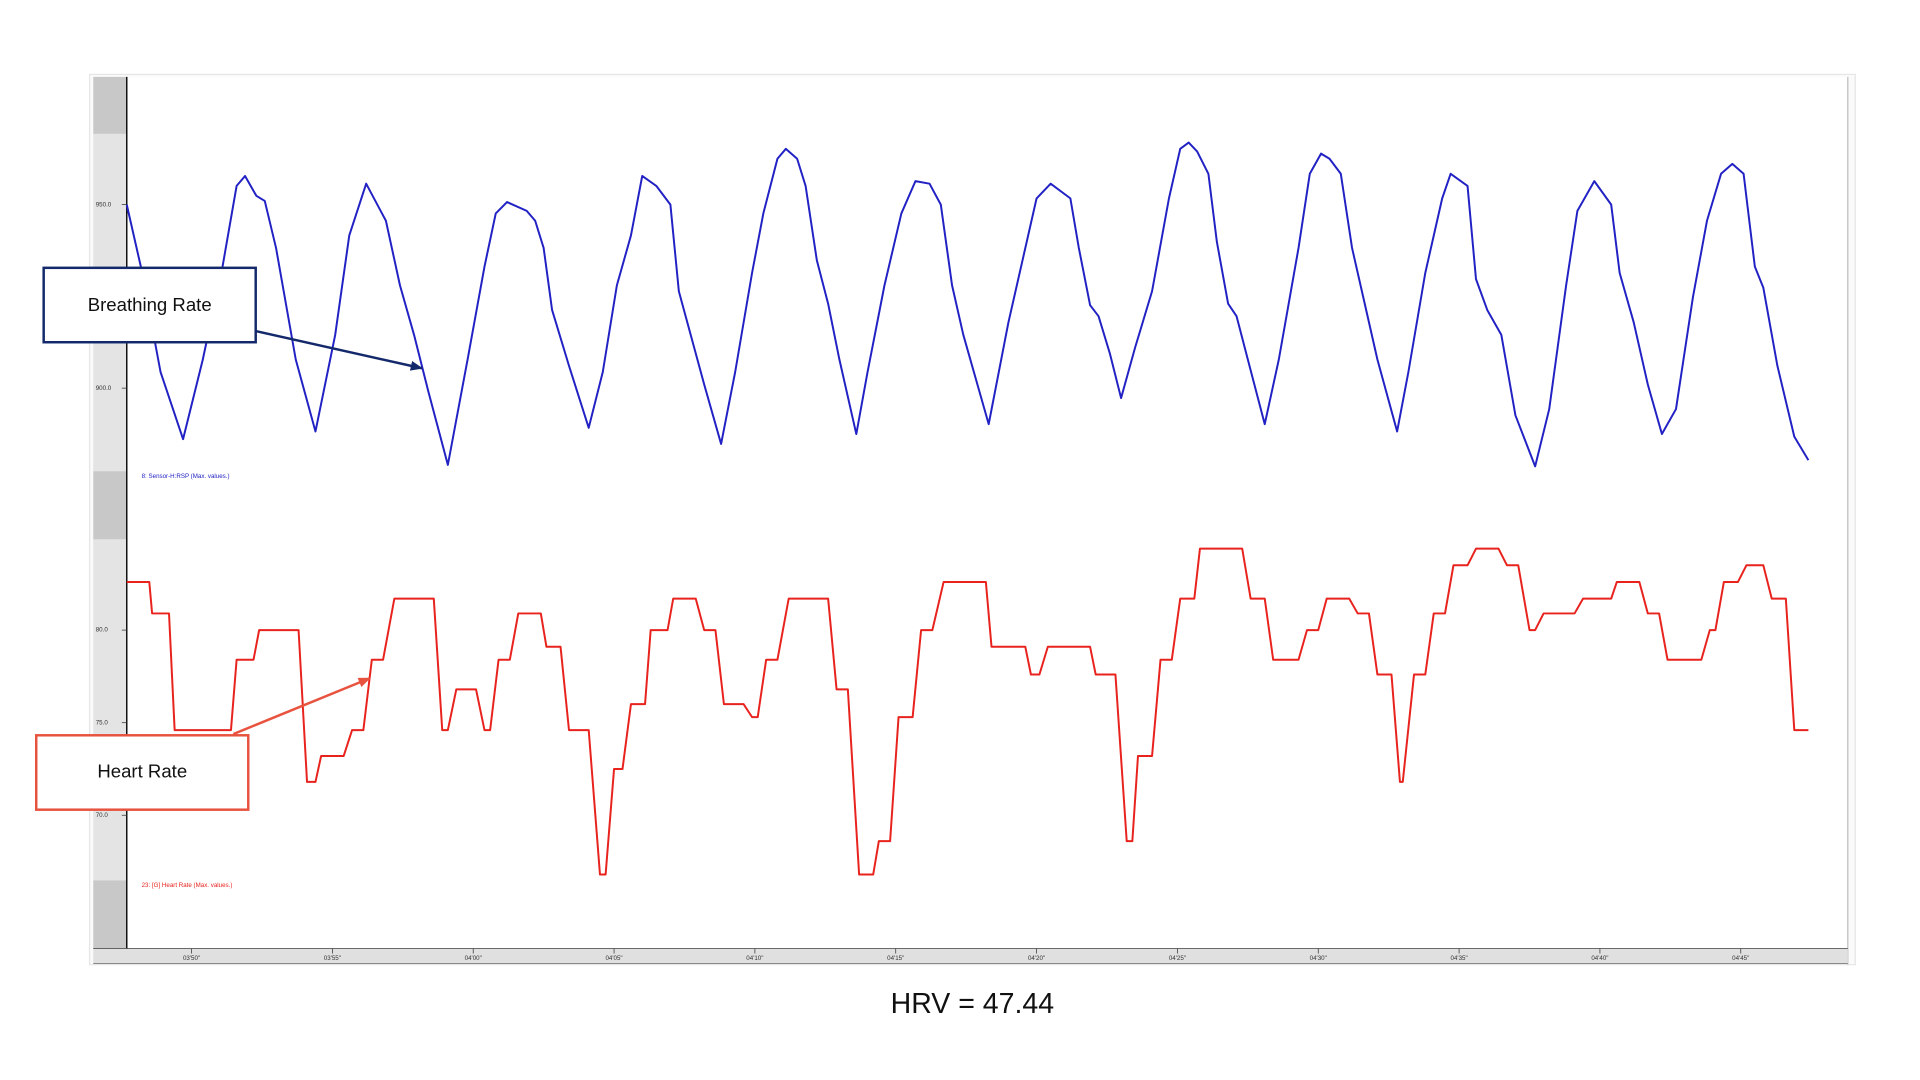 The width and height of the screenshot is (1920, 1080). Describe the element at coordinates (973, 1004) in the screenshot. I see `caption: HRV = 47.44` at that location.